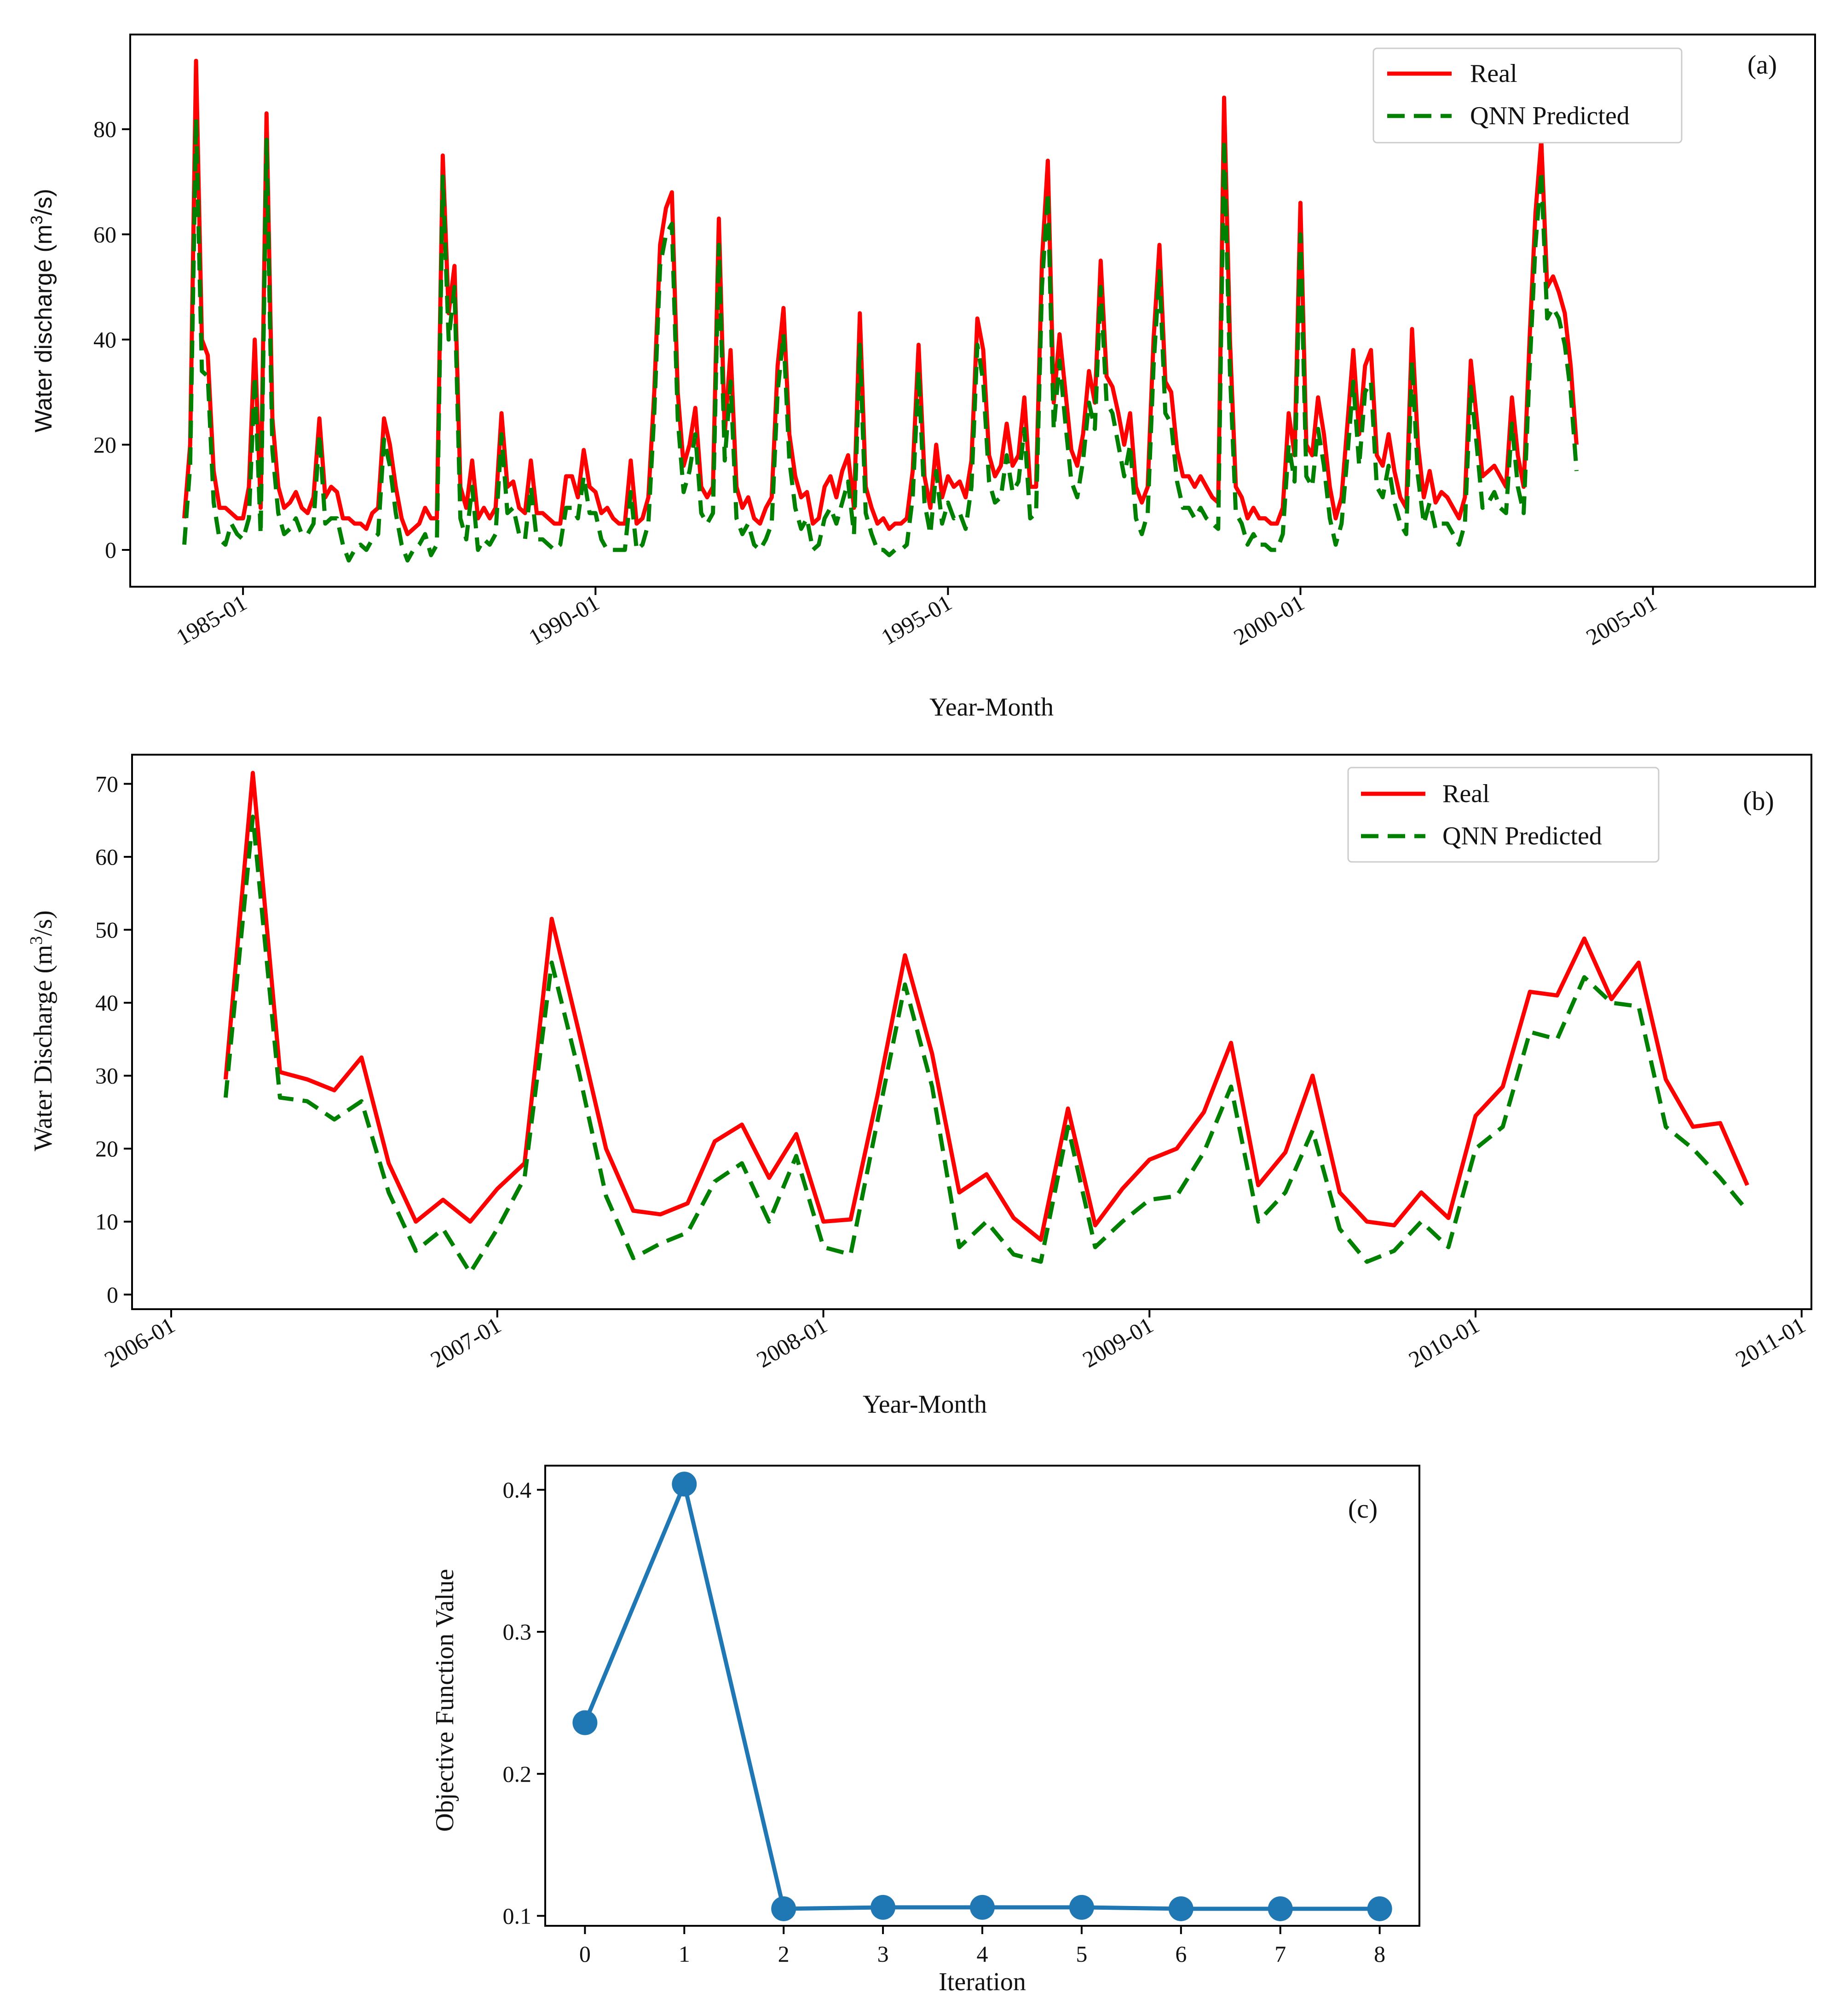 The height and width of the screenshot is (2016, 1845). What do you see at coordinates (465, 1342) in the screenshot?
I see `x-tick-label: 2007-01` at bounding box center [465, 1342].